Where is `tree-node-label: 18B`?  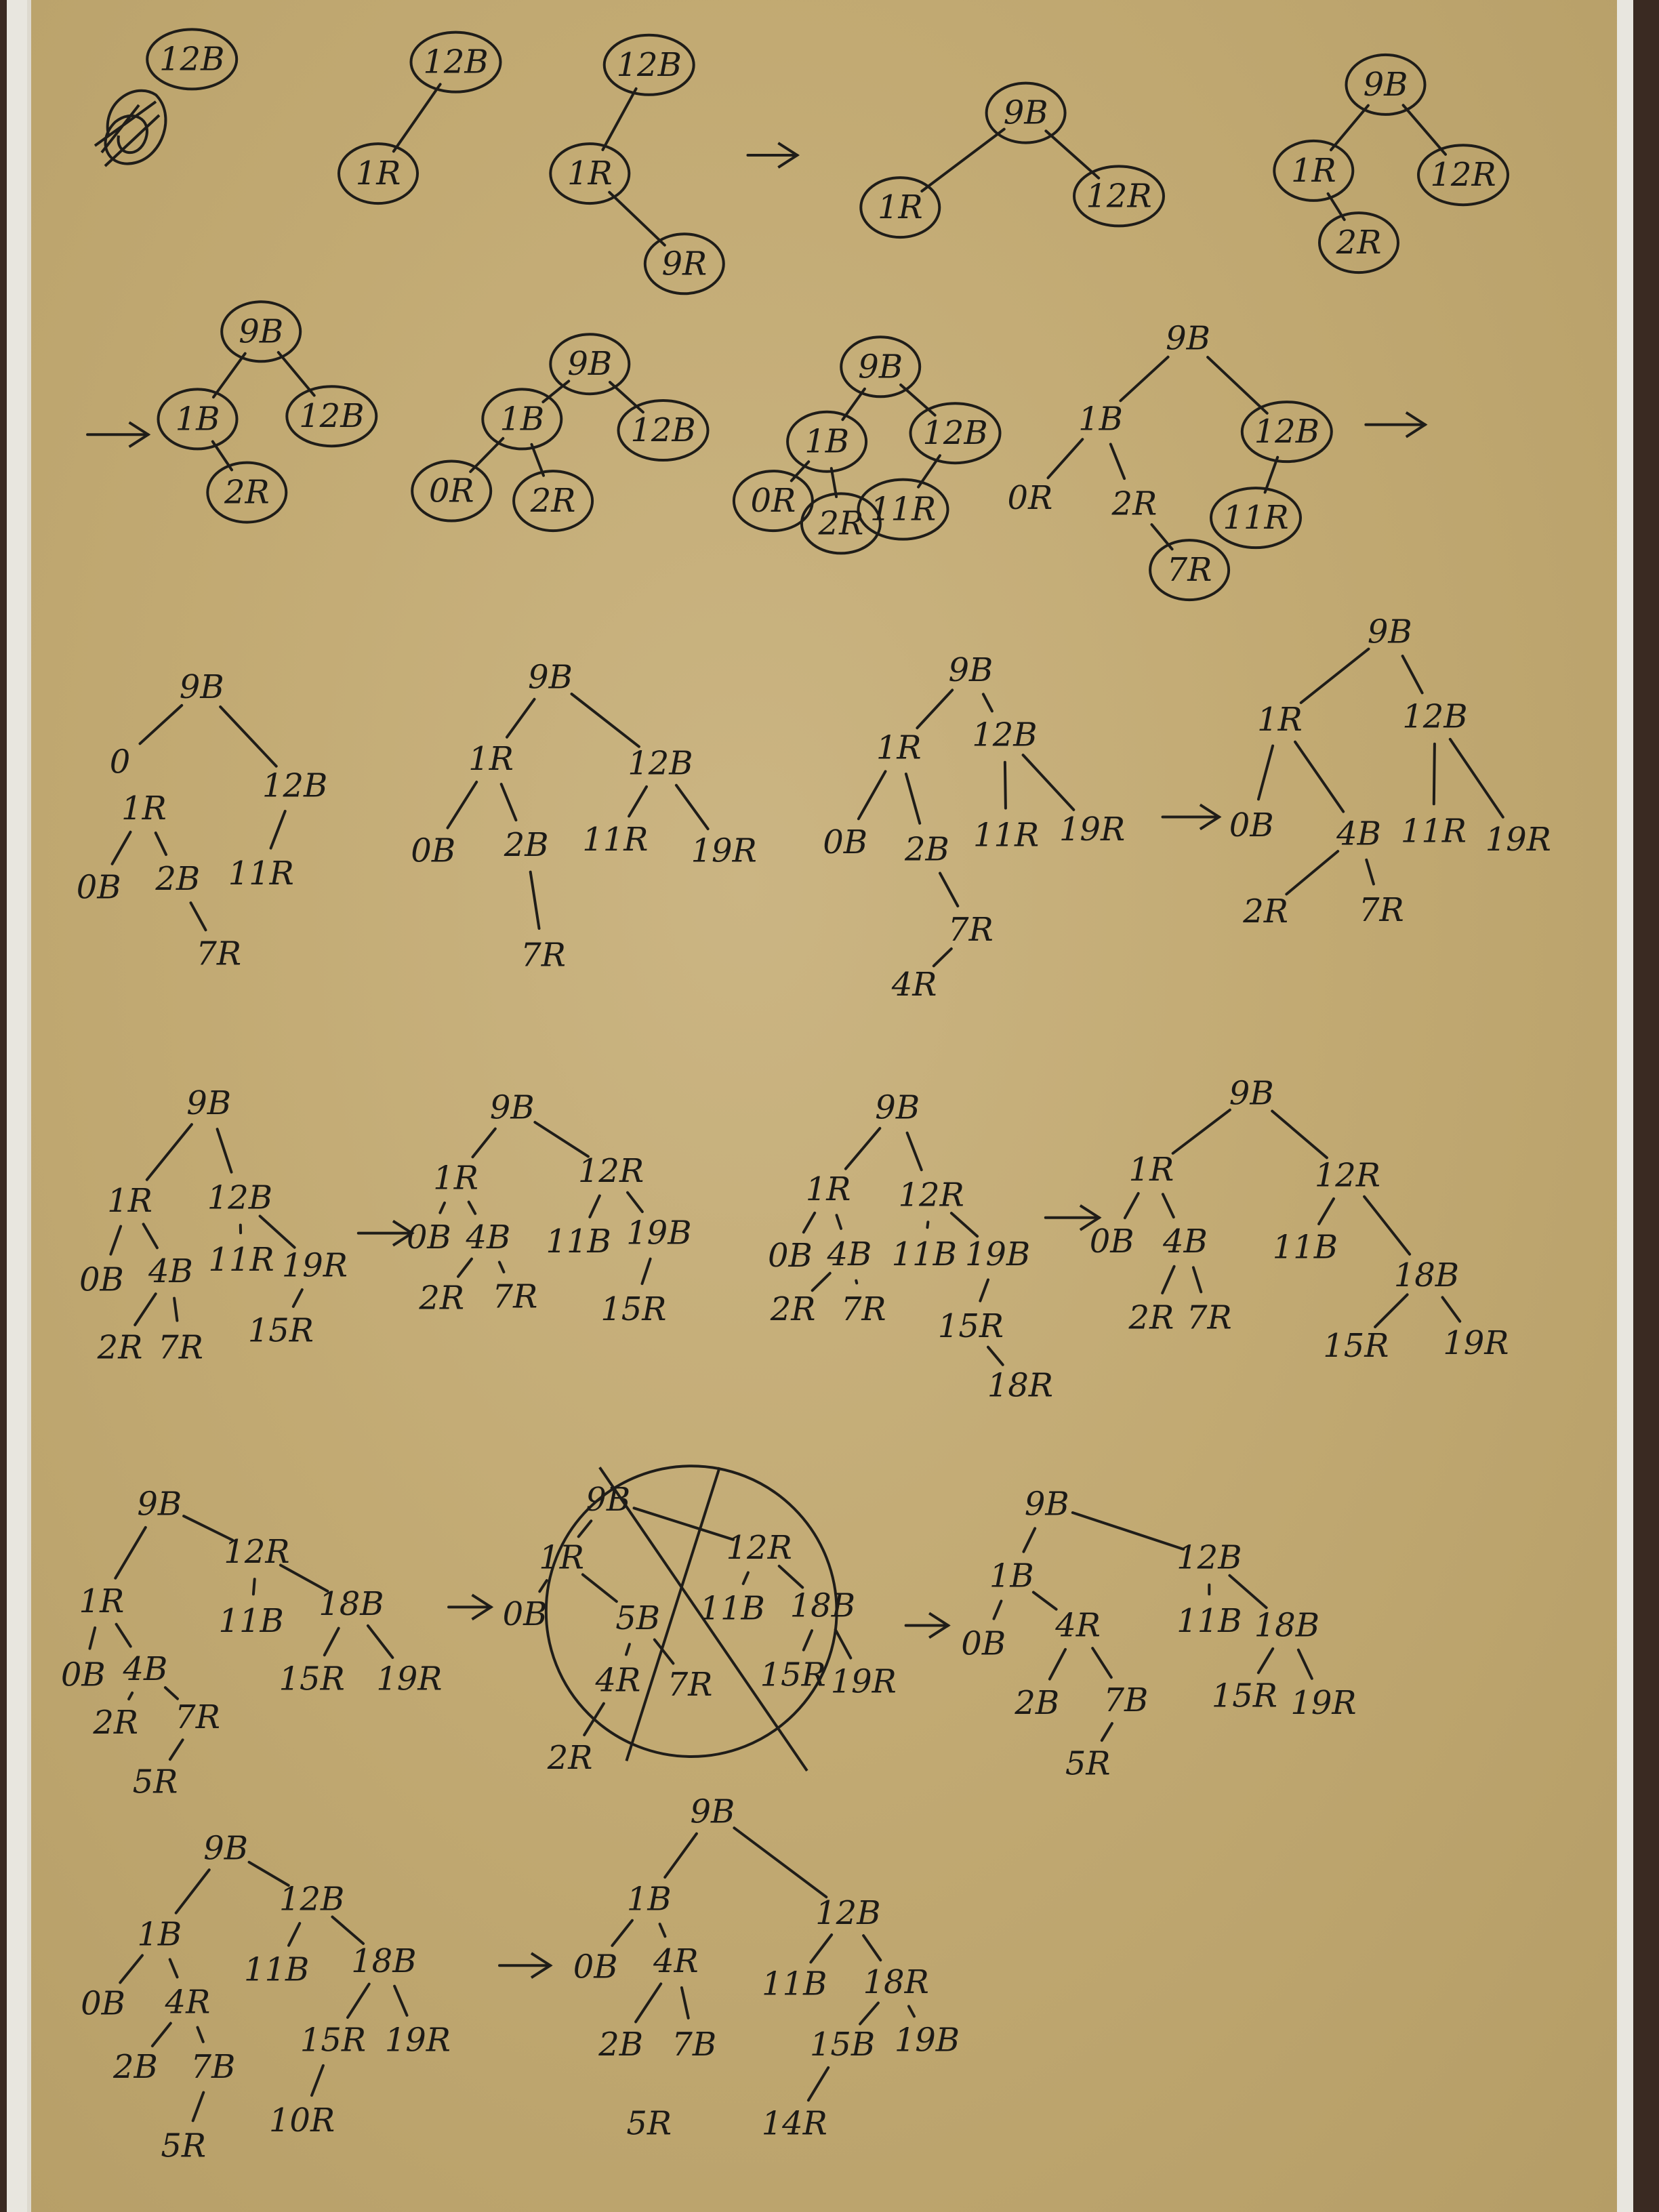
tree-node-label: 18B is located at coordinates (822, 1605).